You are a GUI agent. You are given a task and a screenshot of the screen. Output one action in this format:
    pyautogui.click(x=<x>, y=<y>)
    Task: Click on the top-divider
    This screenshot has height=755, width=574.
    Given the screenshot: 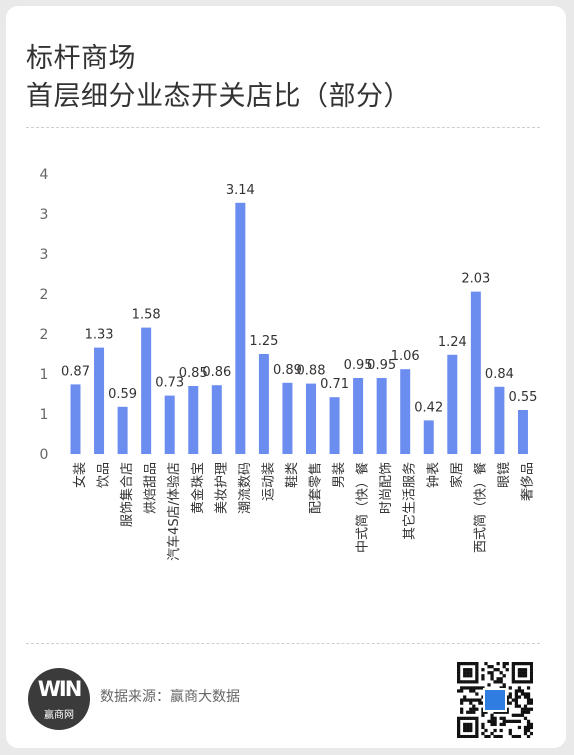 What is the action you would take?
    pyautogui.click(x=283, y=127)
    